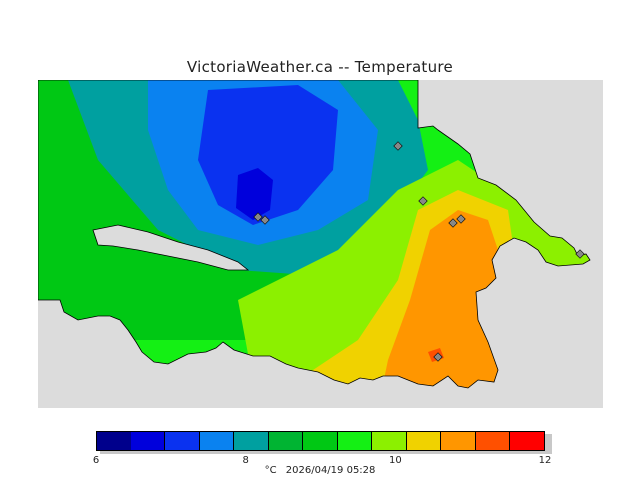  I want to click on map-caption: °C 2026/04/19 05:28, so click(320, 470).